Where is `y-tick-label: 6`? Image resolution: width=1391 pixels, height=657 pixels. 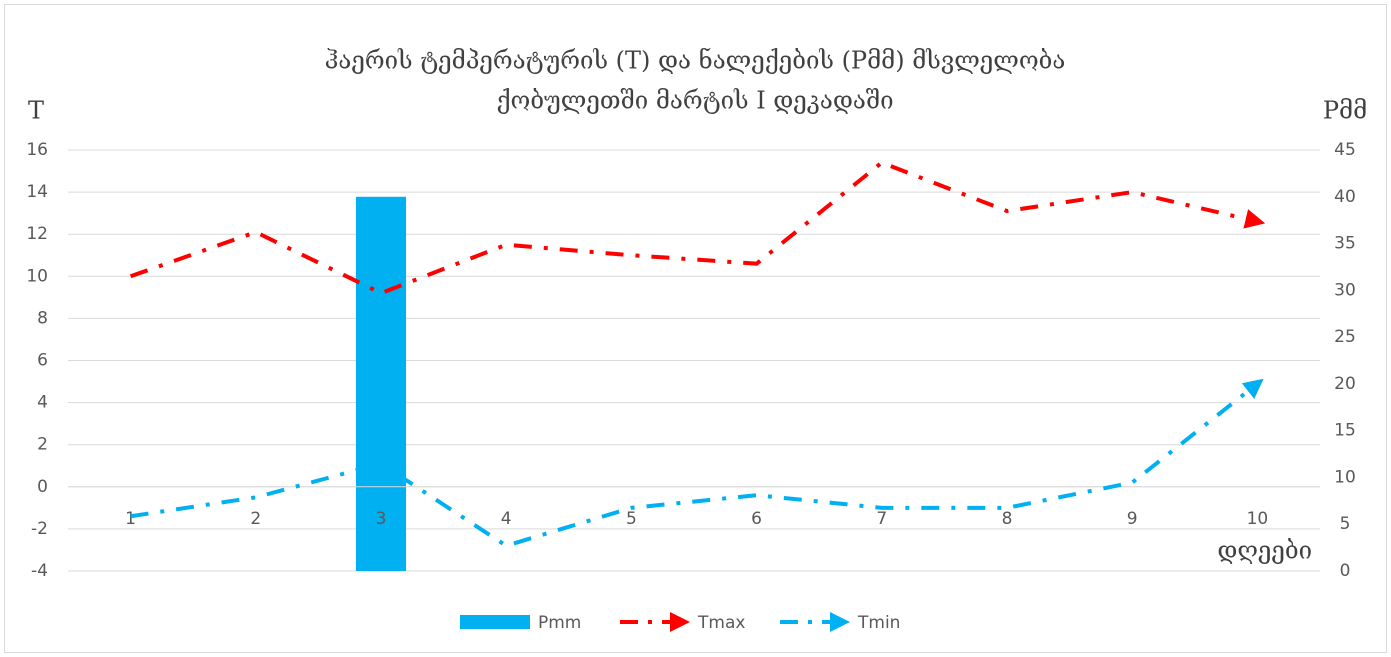
y-tick-label: 6 is located at coordinates (42, 361).